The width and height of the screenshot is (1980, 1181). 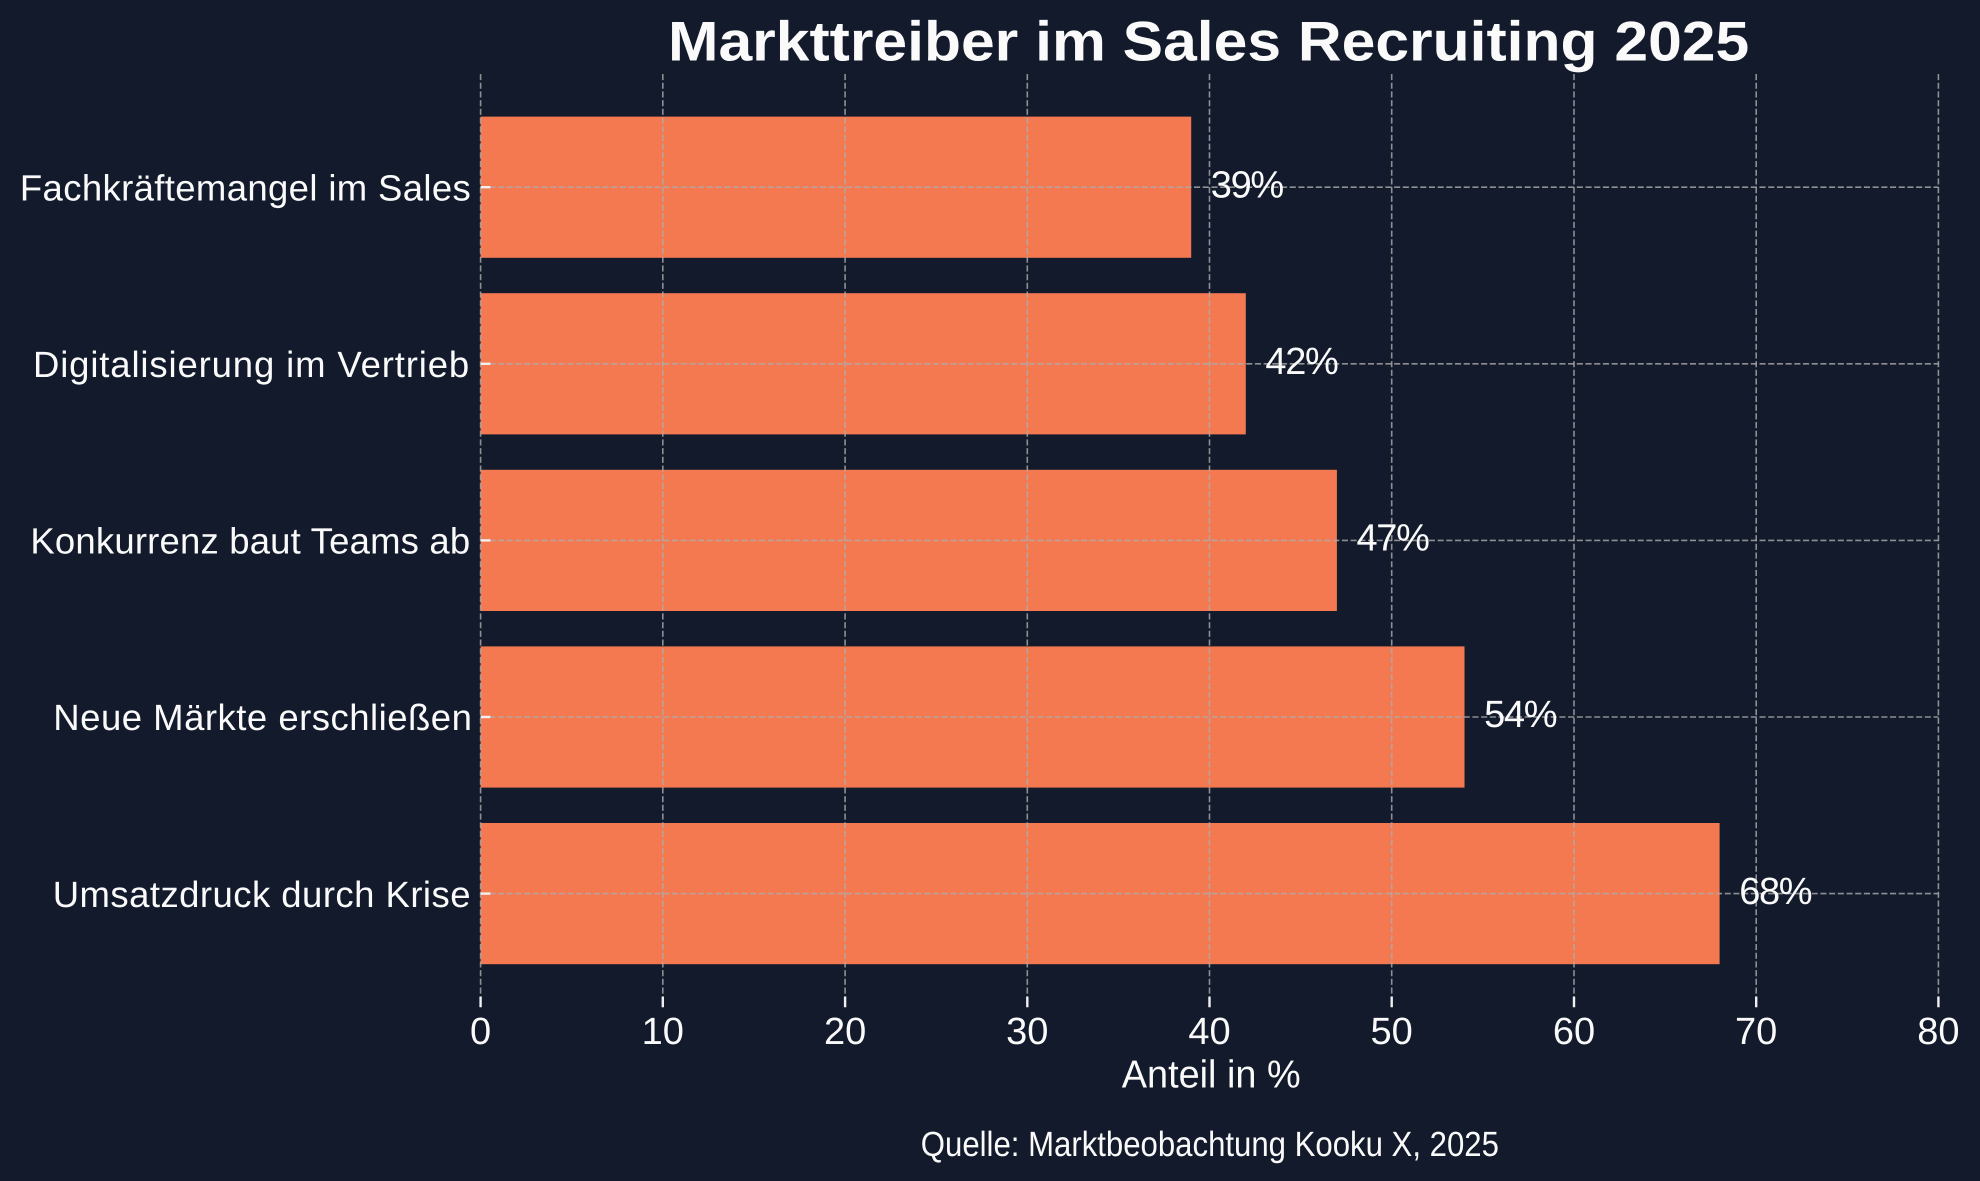 I want to click on svg-text: Digitalisierung im Vertrieb, so click(x=251, y=364).